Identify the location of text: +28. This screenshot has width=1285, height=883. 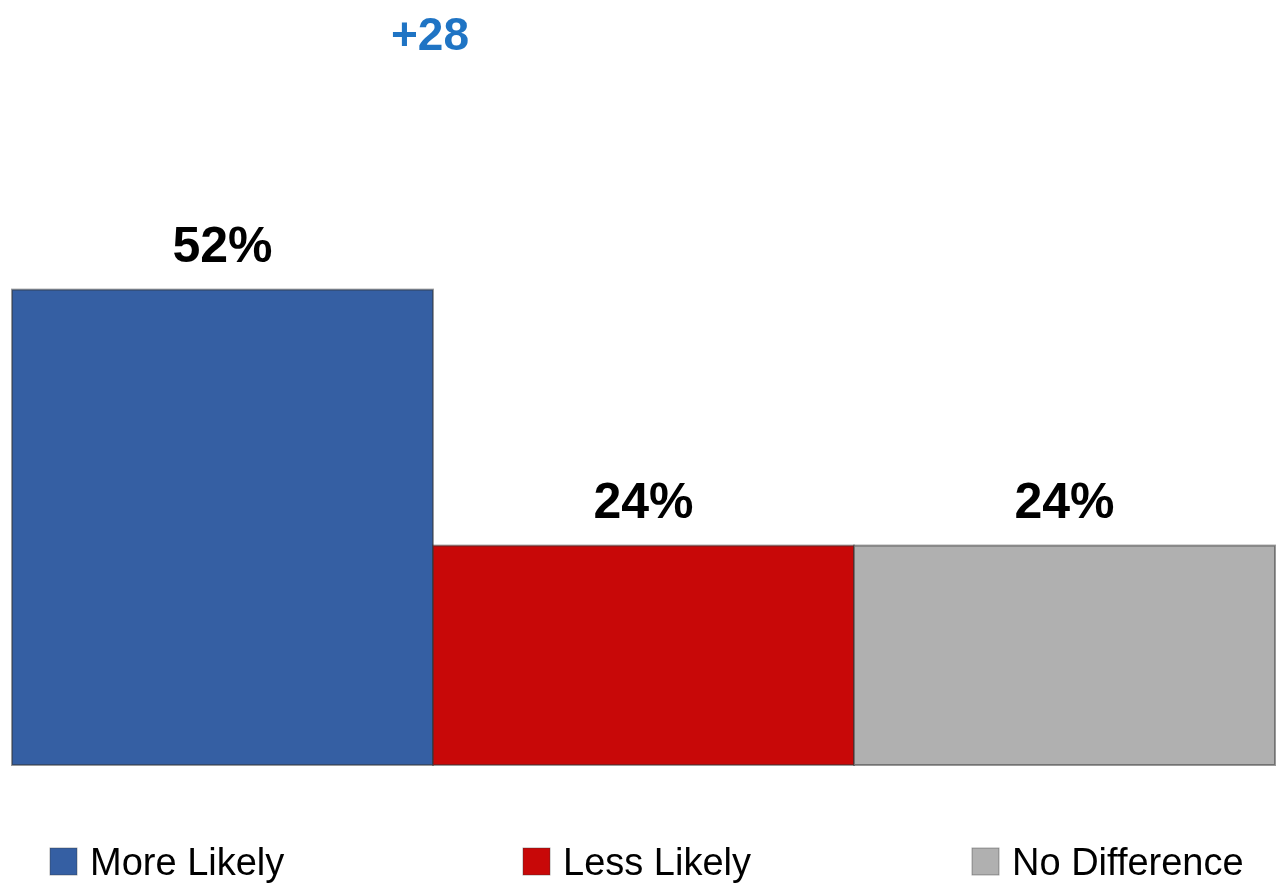
(430, 34).